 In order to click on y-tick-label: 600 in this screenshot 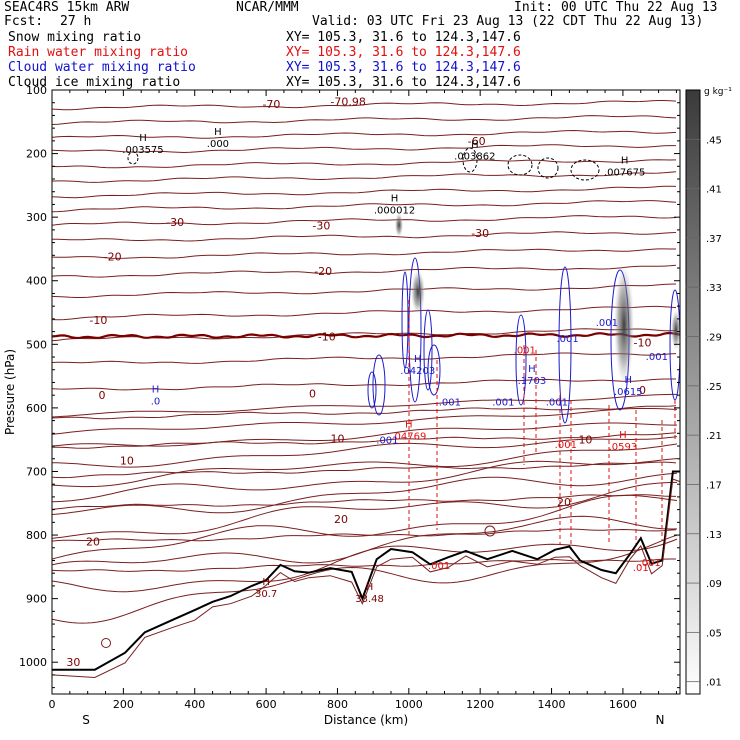, I will do `click(36, 408)`.